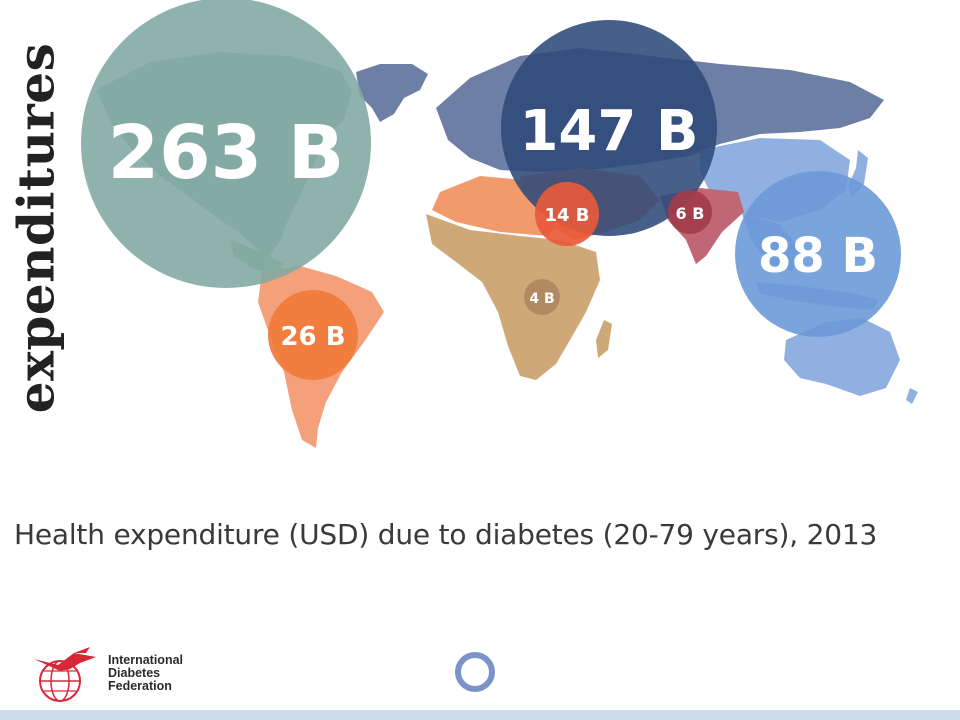 The image size is (960, 720). I want to click on bubble-western-pacific: 88 B, so click(818, 254).